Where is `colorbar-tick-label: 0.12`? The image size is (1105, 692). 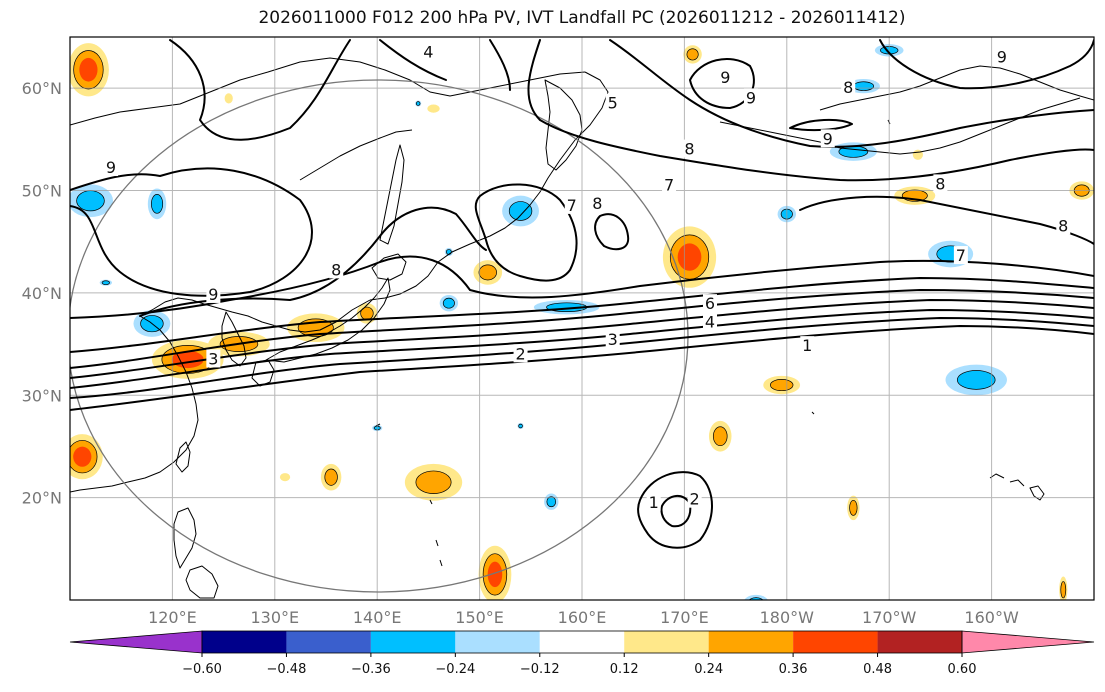
colorbar-tick-label: 0.12 is located at coordinates (624, 669).